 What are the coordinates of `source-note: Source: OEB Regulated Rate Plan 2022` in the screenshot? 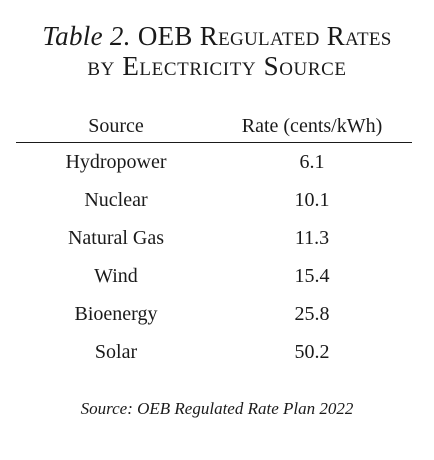 It's located at (217, 408).